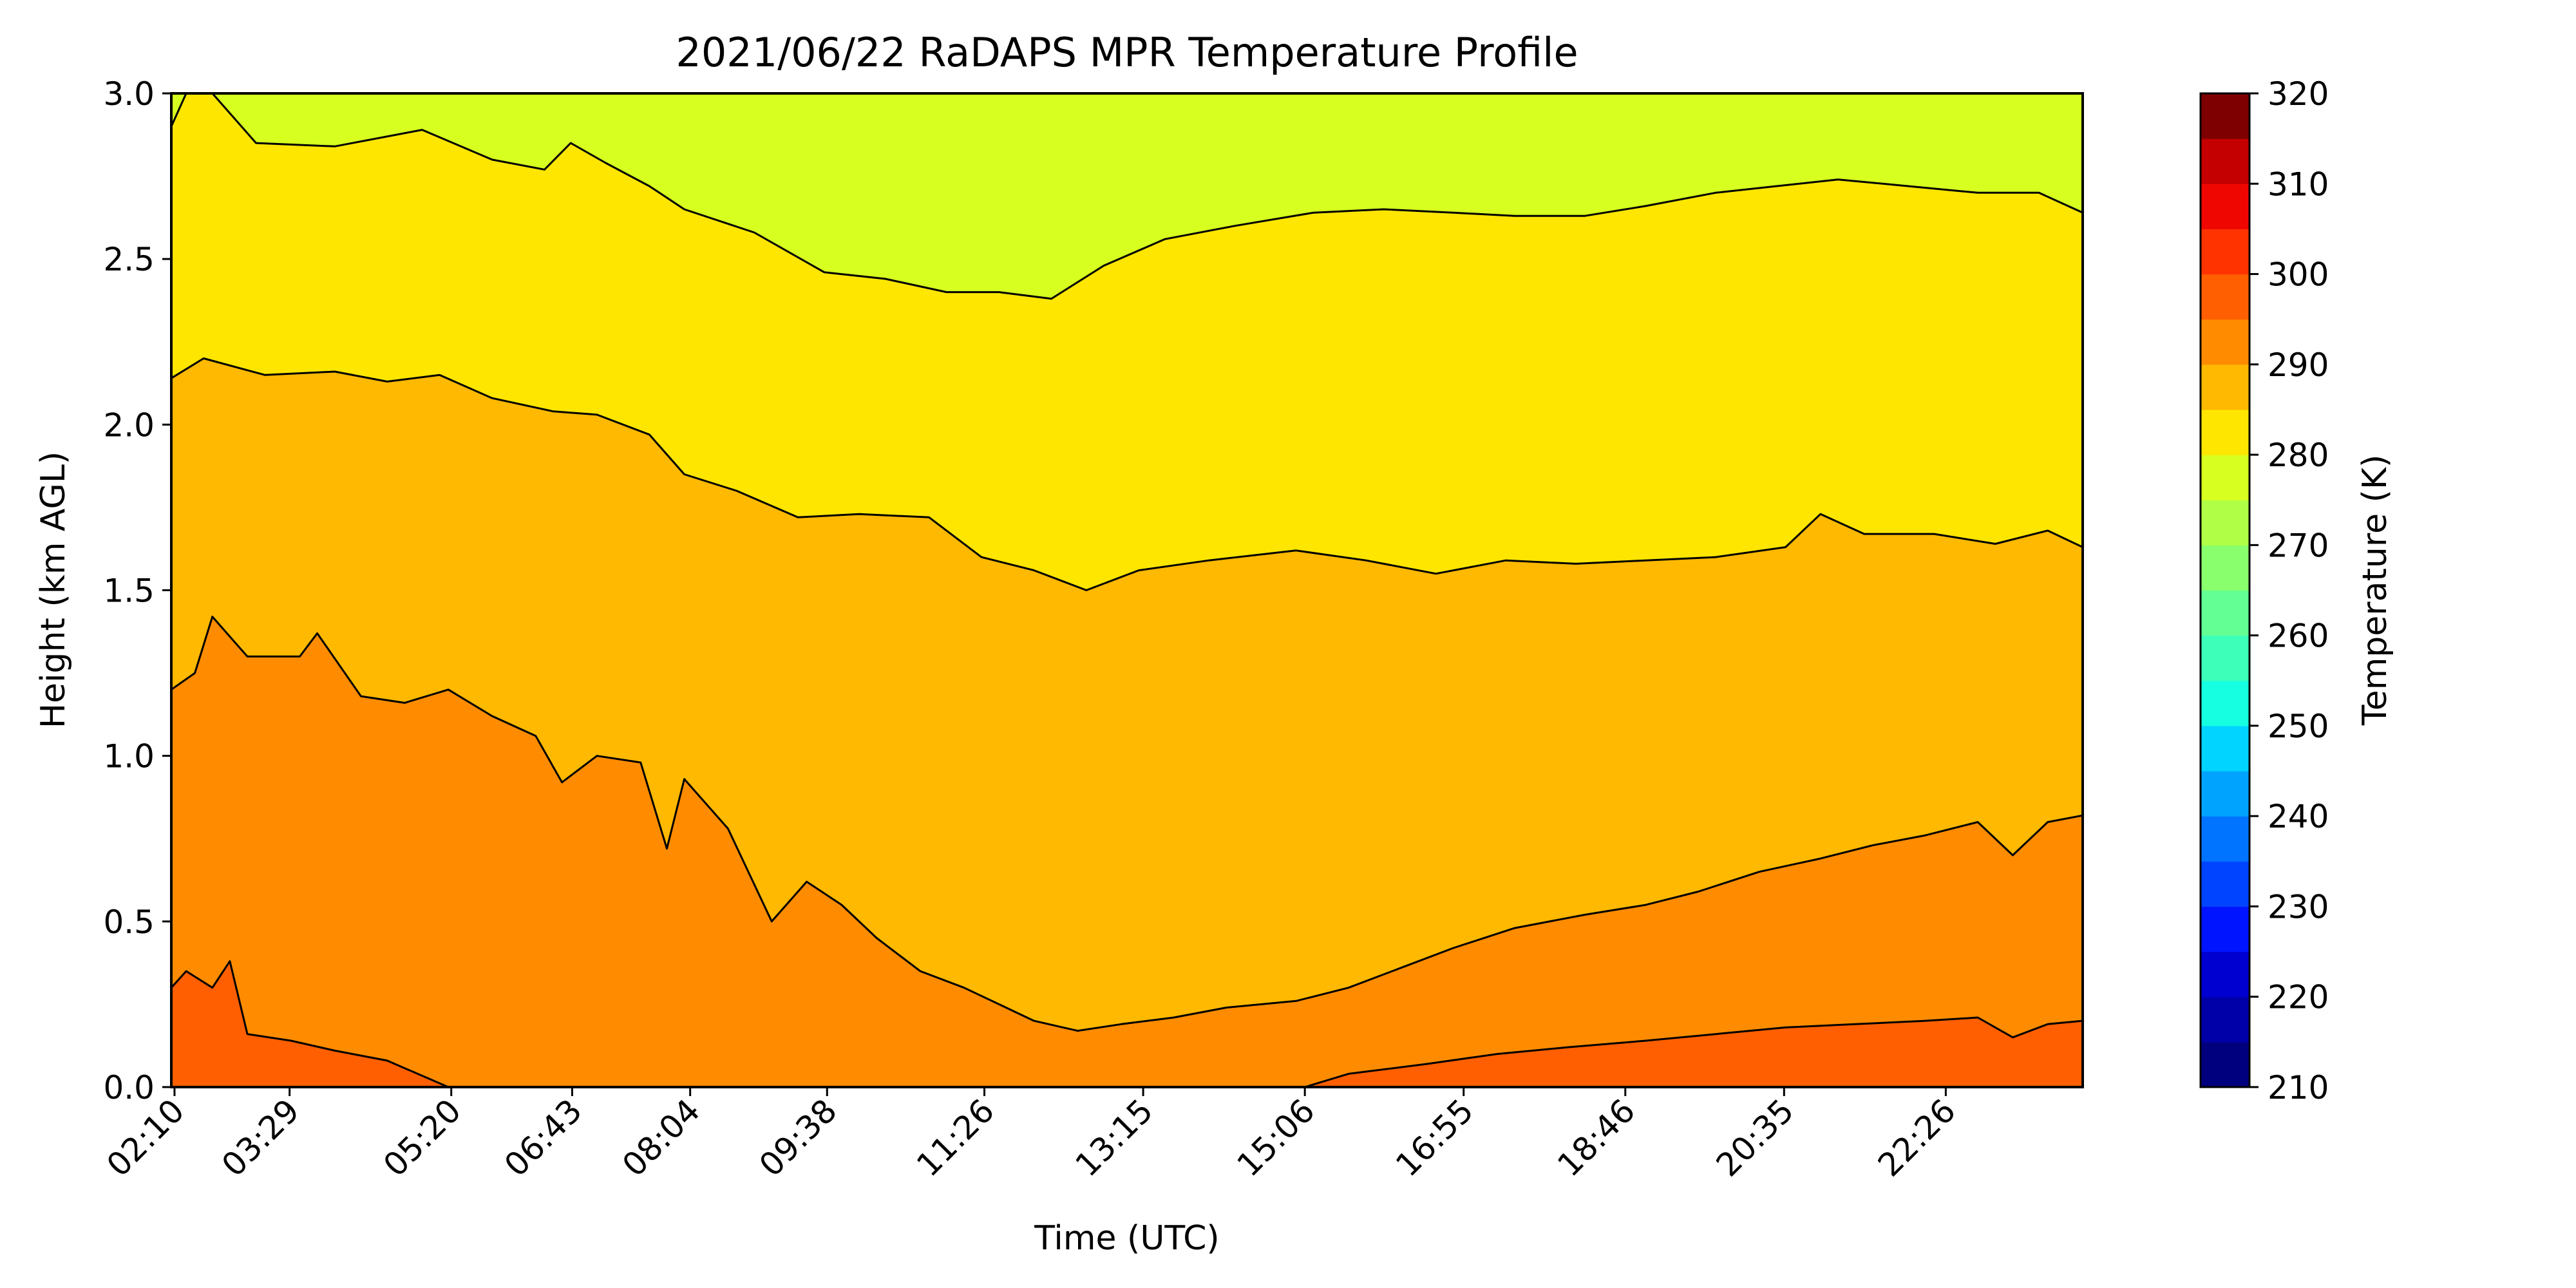 The width and height of the screenshot is (2576, 1288). I want to click on colorbar-tick-label: 270, so click(2298, 545).